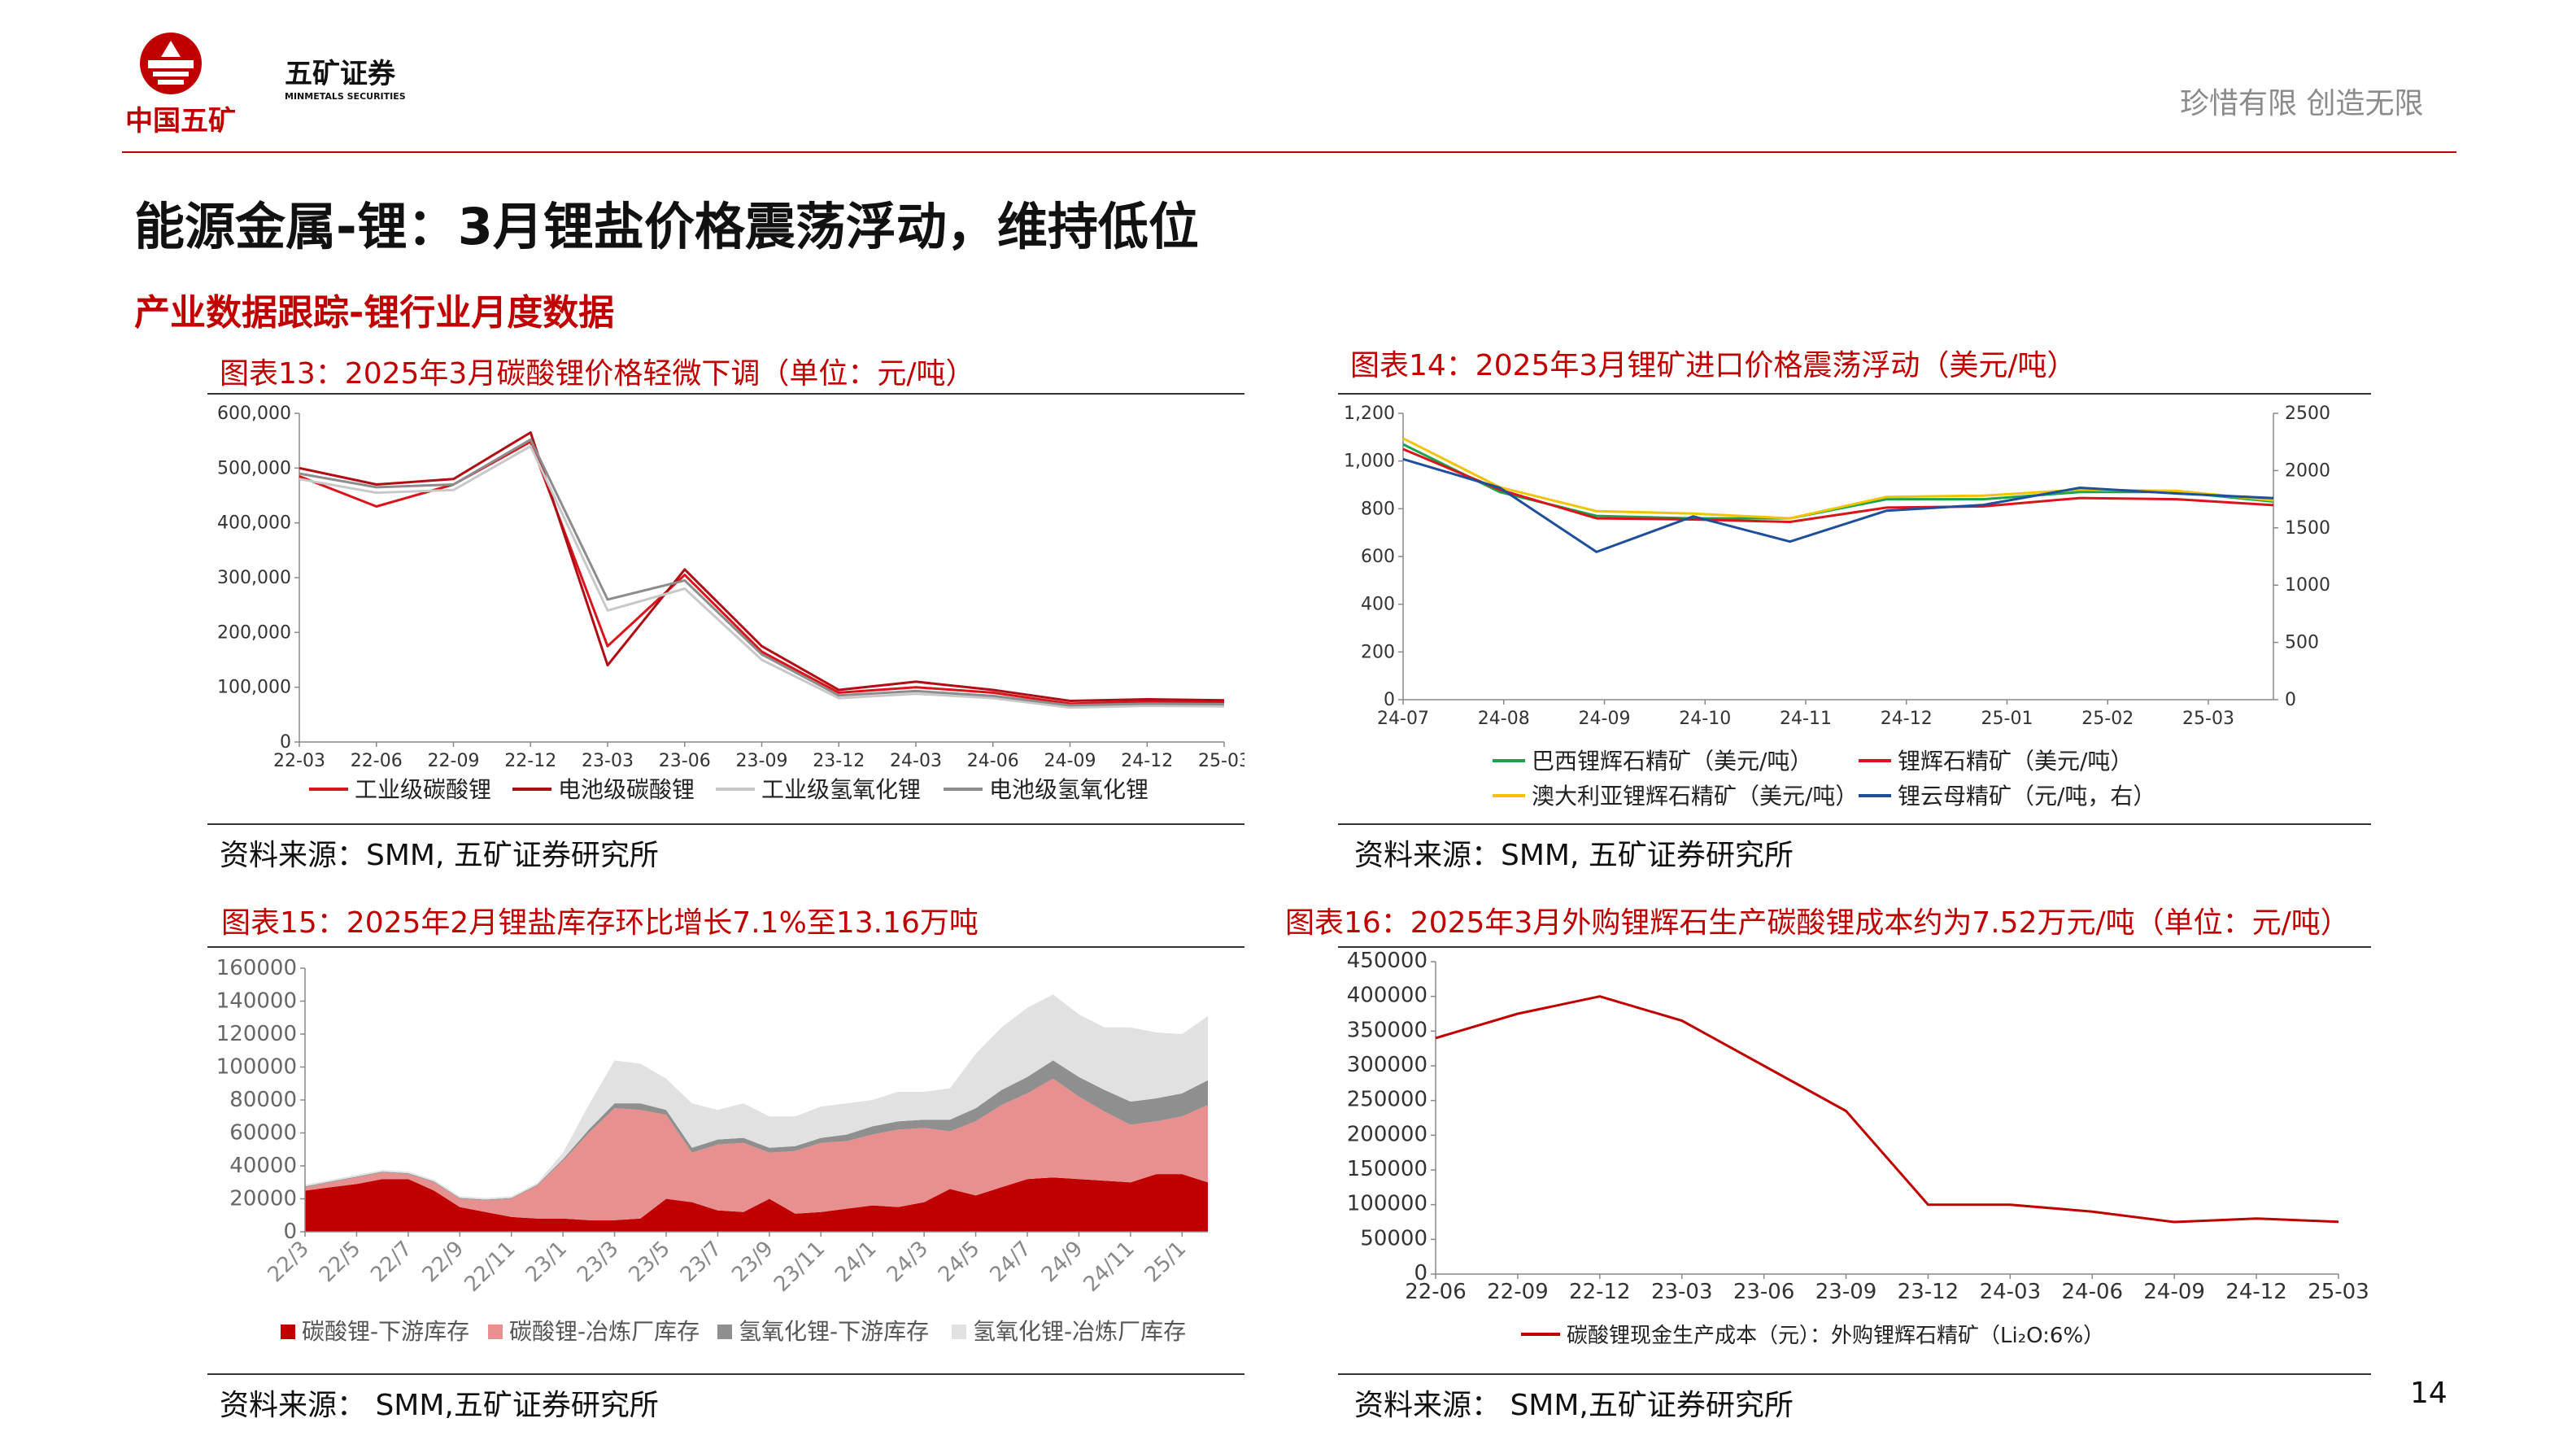 Image resolution: width=2576 pixels, height=1449 pixels. Describe the element at coordinates (916, 761) in the screenshot. I see `x-tick-label: 24-03` at that location.